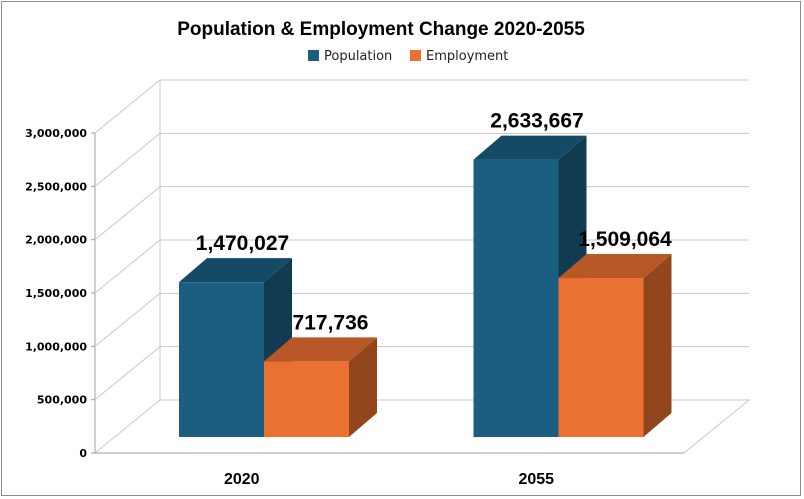 The width and height of the screenshot is (804, 499). Describe the element at coordinates (242, 243) in the screenshot. I see `data-label: 1,470,027` at that location.